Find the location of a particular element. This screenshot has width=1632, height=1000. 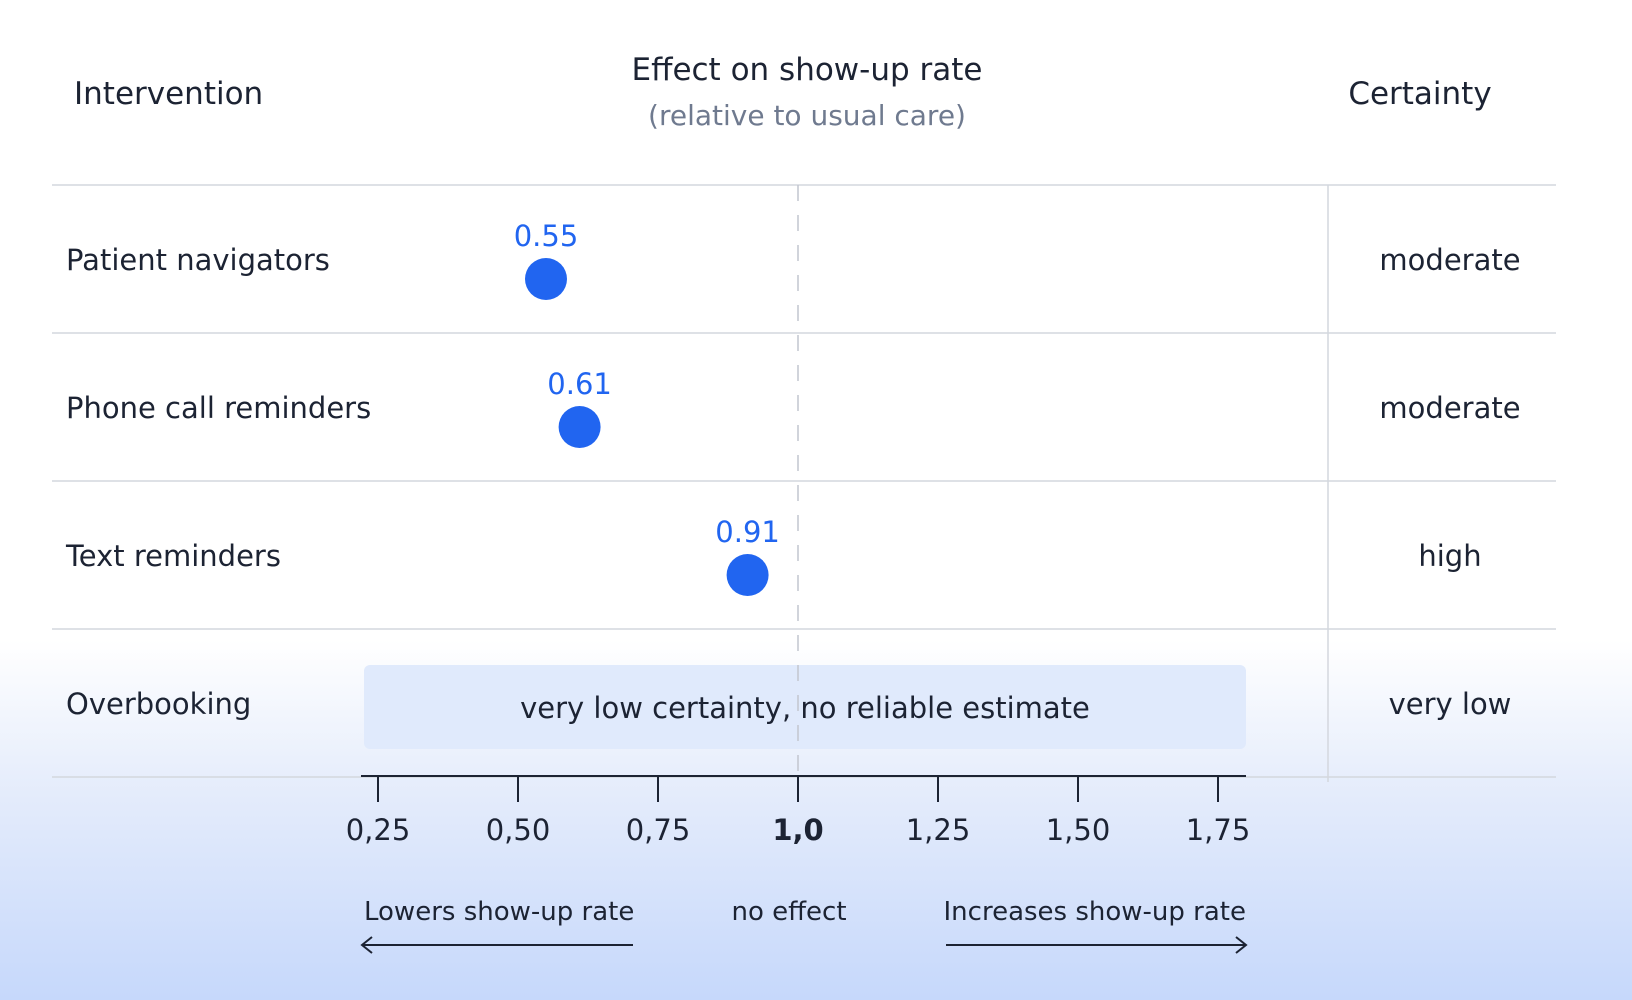

certainty-column-header: Certainty is located at coordinates (1420, 94).